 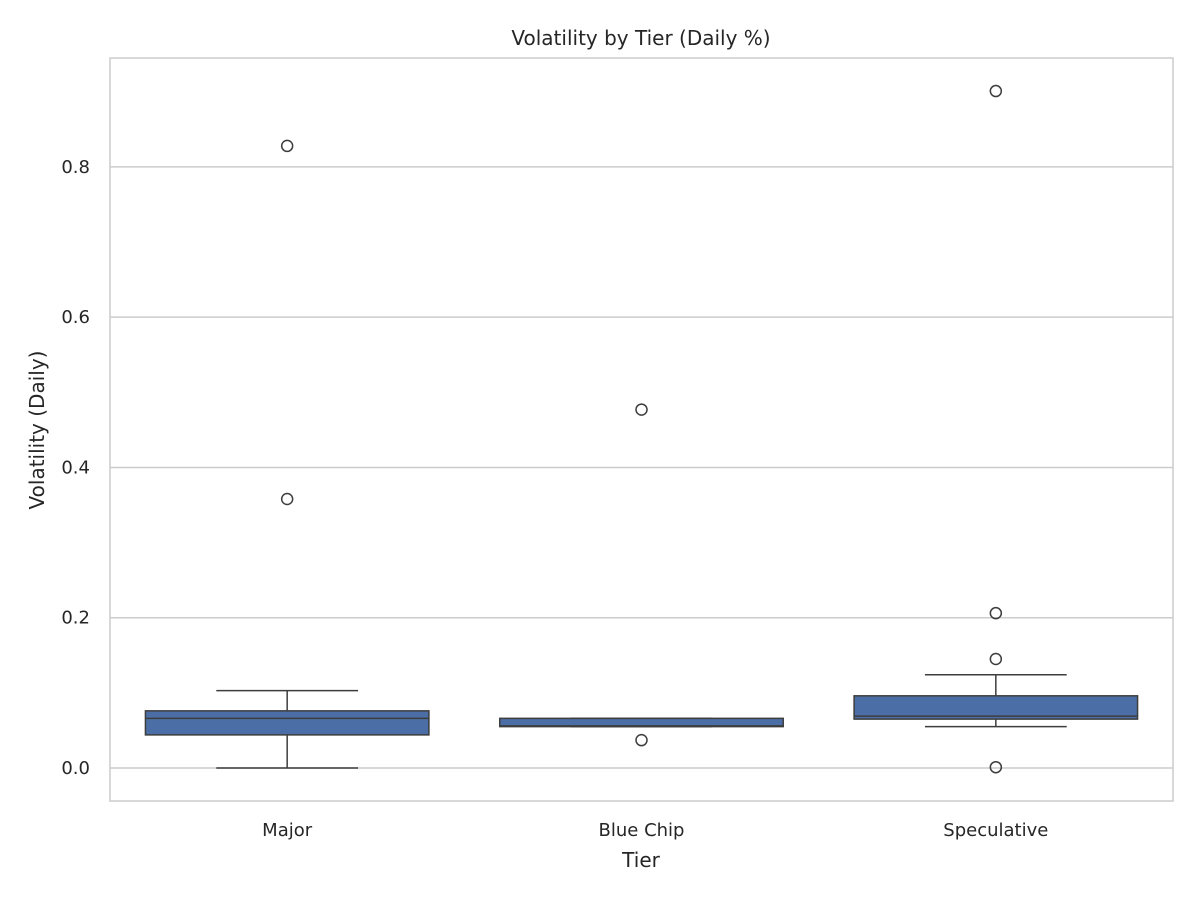 I want to click on y-axis-label: Volatility (Daily), so click(x=37, y=430).